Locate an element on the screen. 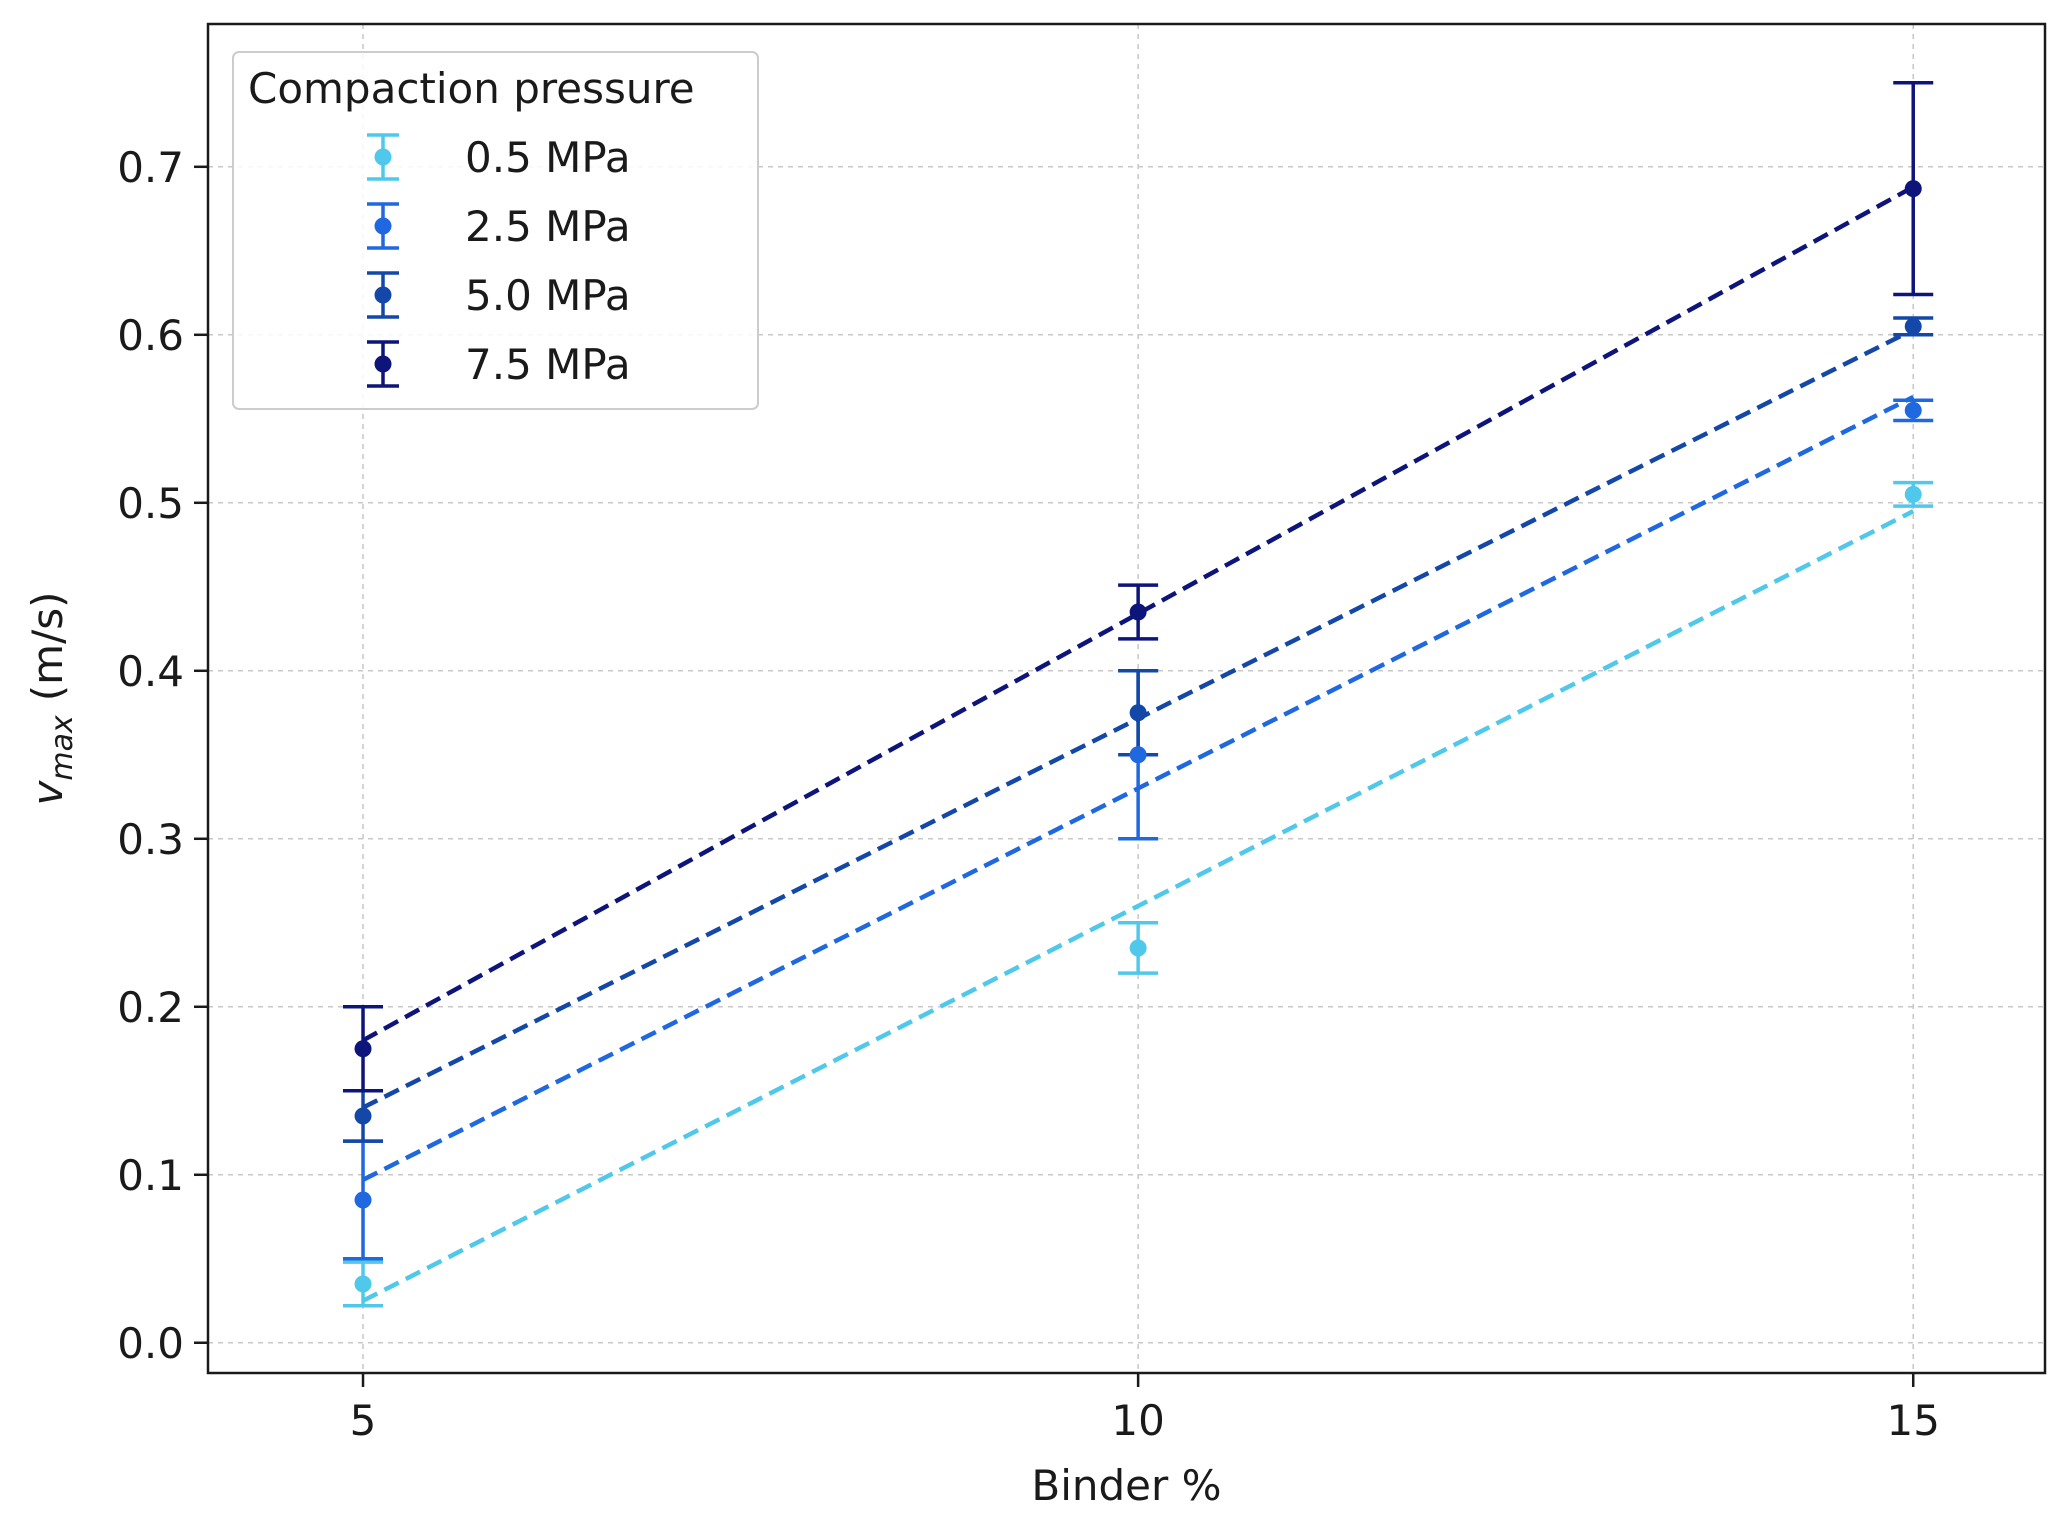 The height and width of the screenshot is (1521, 2063). y-tick-label: 0.3 is located at coordinates (150, 839).